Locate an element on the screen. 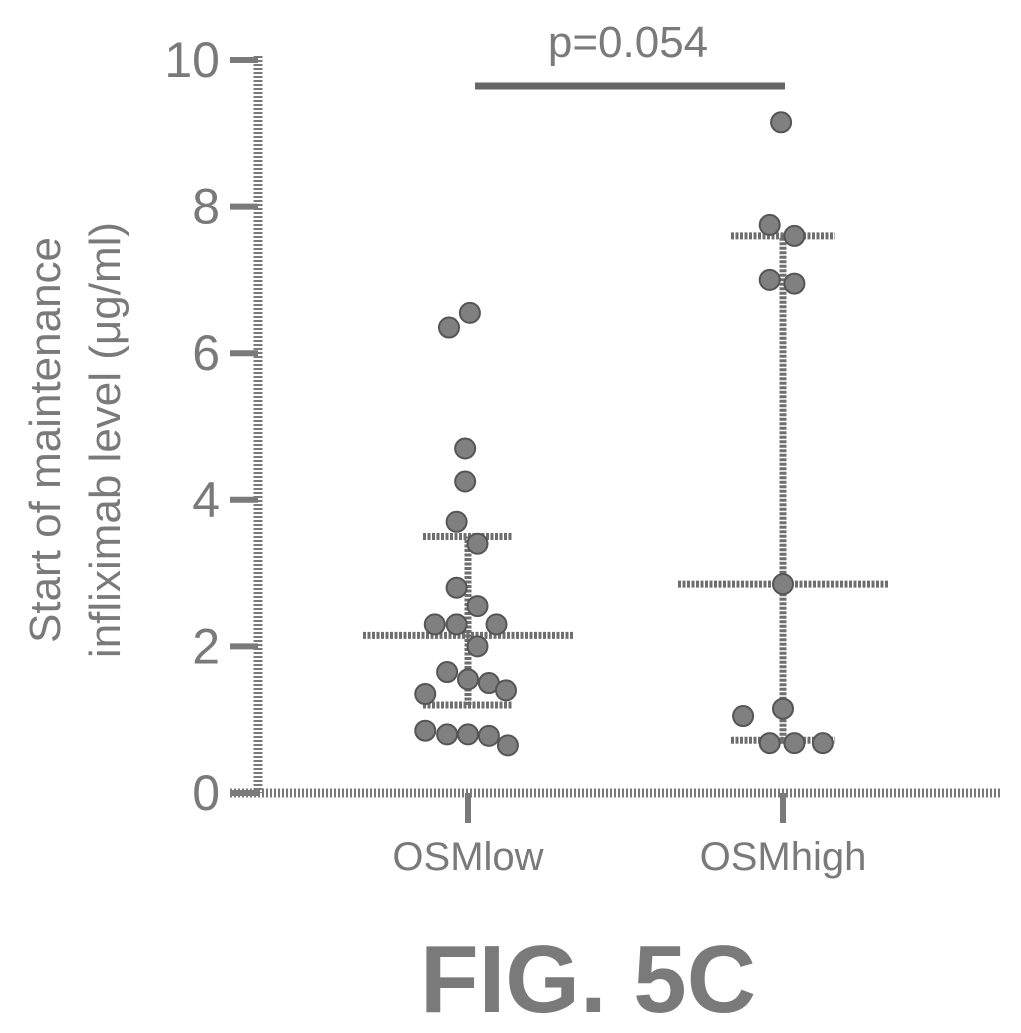  y-tick-label-10: 10 is located at coordinates (192, 60).